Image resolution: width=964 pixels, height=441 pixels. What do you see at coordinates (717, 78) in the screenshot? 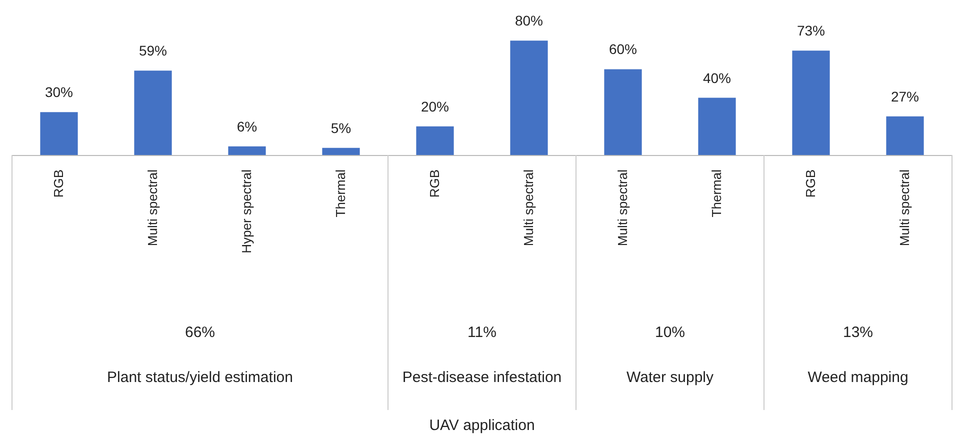
I see `data-label: 40%` at bounding box center [717, 78].